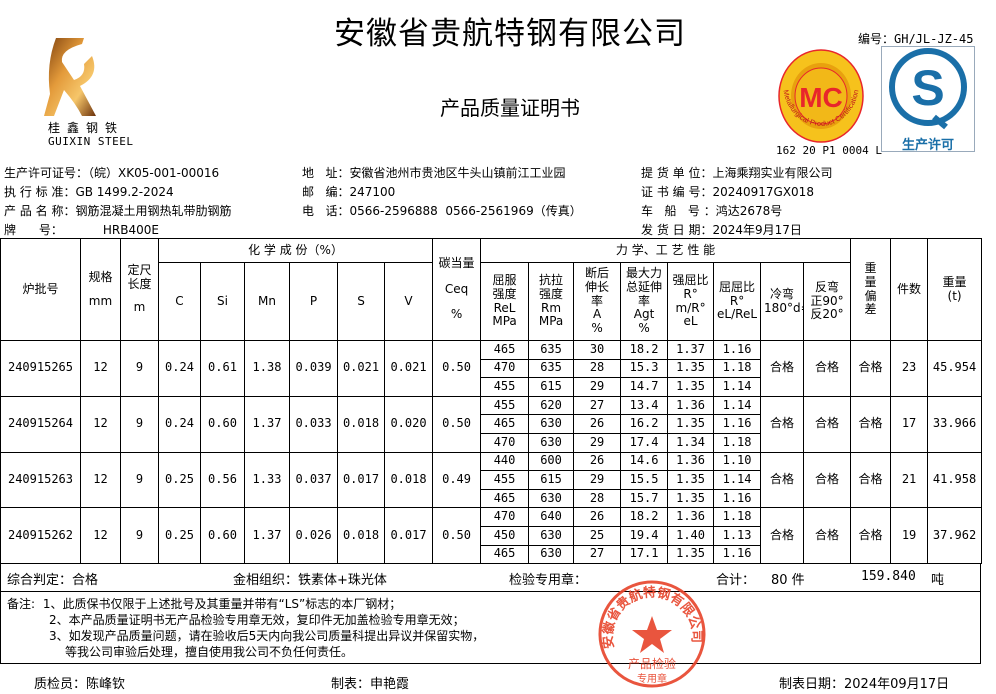 Image resolution: width=996 pixels, height=694 pixels. Describe the element at coordinates (737, 173) in the screenshot. I see `consignee: 提 货 单 位：上海乘翔实业有限公司` at that location.